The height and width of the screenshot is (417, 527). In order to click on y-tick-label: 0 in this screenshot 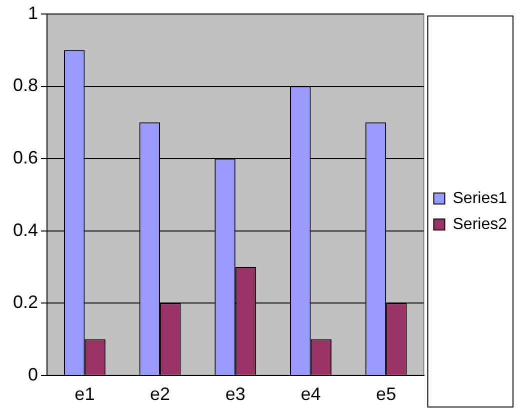, I will do `click(33, 374)`.